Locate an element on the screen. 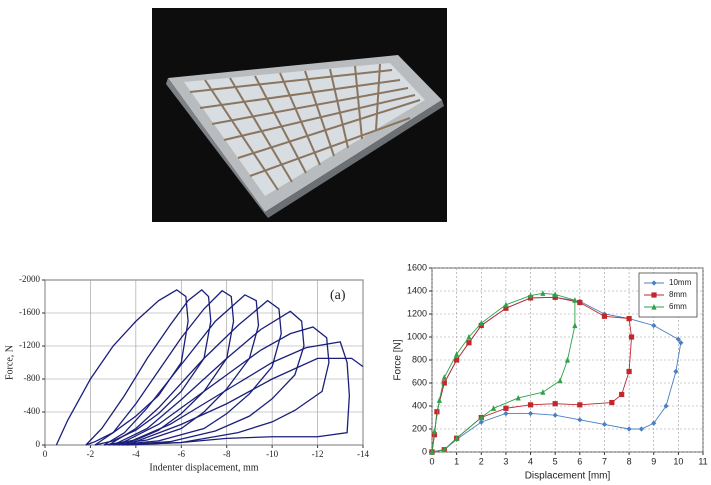 The height and width of the screenshot is (485, 711). y-tick-label: 200 is located at coordinates (419, 428).